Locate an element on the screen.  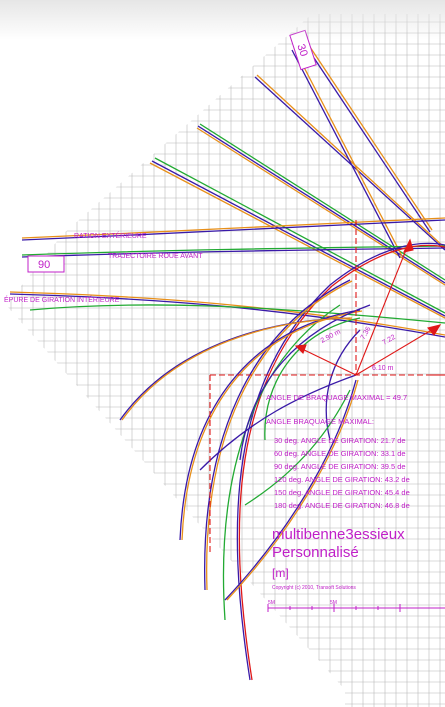
angle-de-giration-row: 150 deg. ANGLE DE GIRATION: 45.4 de is located at coordinates (342, 492).